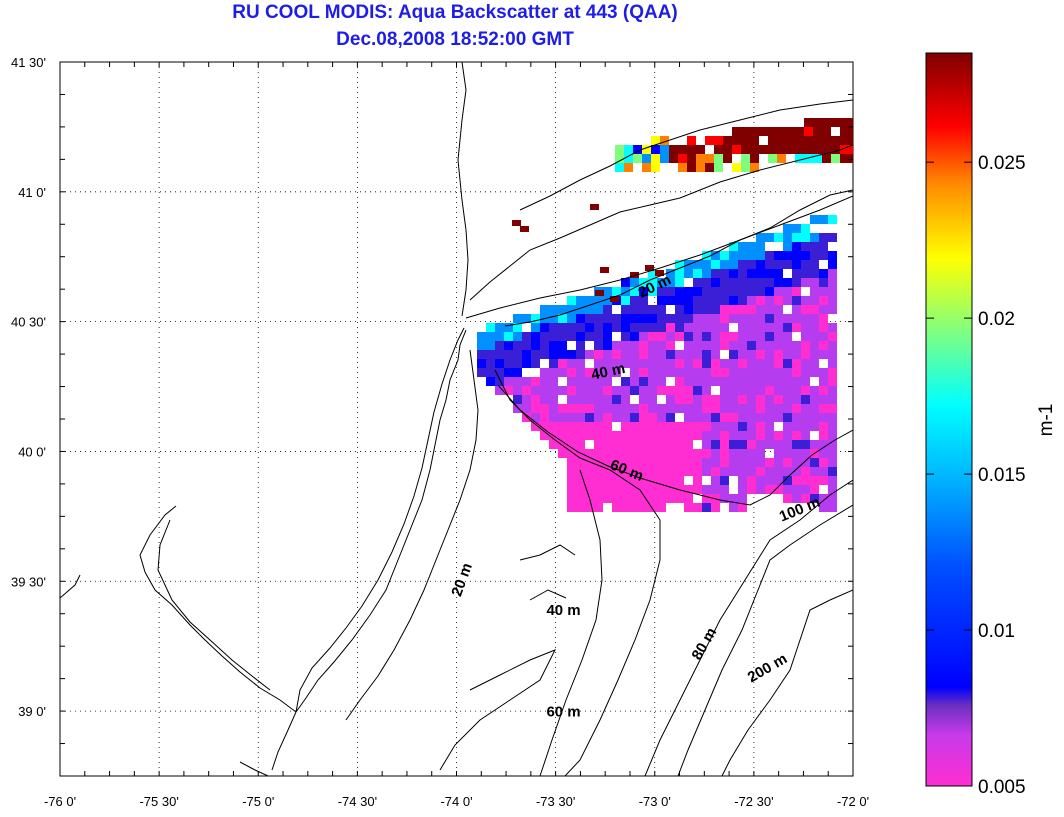  I want to click on isobath-40m-hudson, so click(577, 572).